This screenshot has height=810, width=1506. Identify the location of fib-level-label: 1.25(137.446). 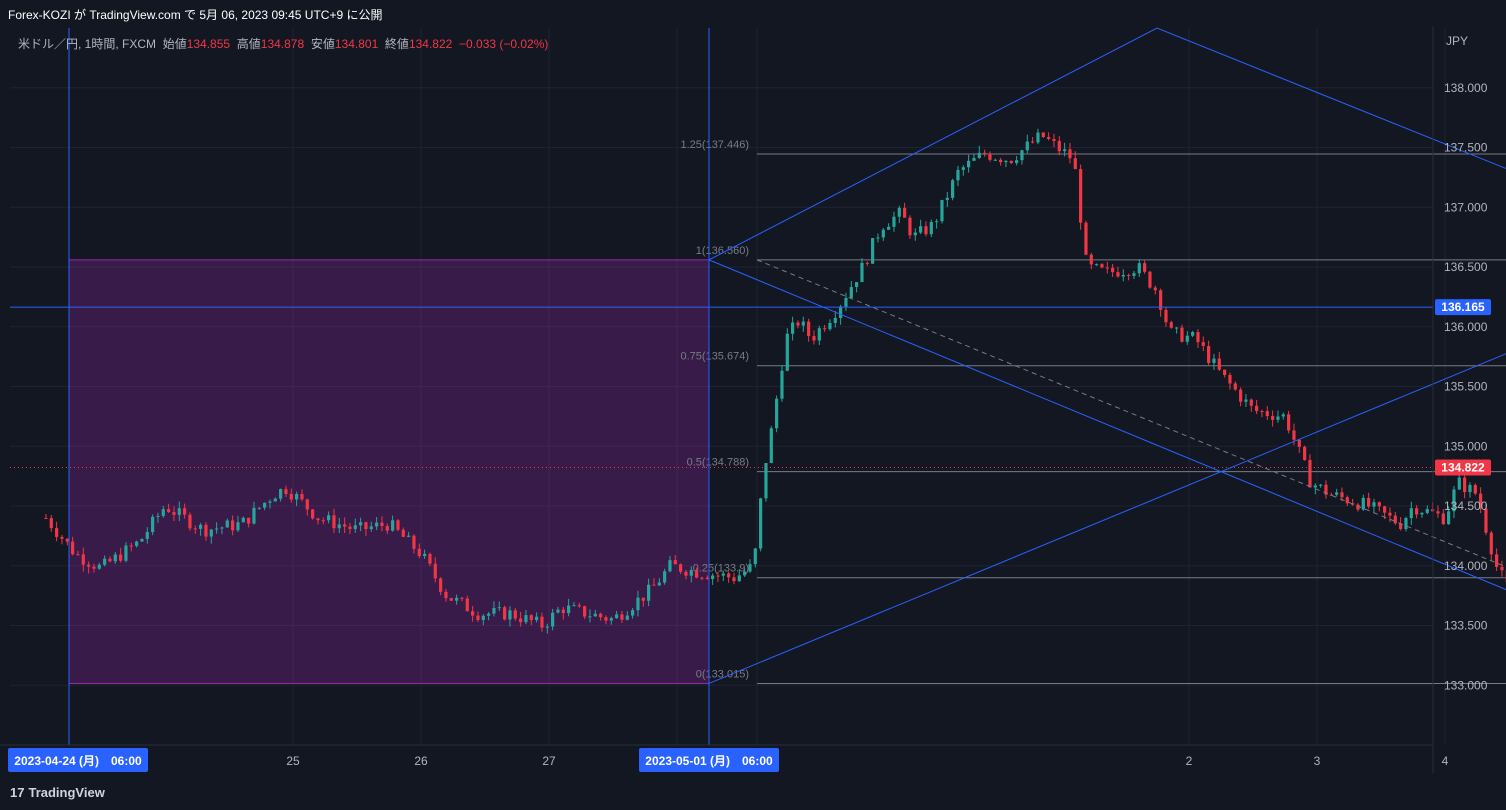
(715, 145).